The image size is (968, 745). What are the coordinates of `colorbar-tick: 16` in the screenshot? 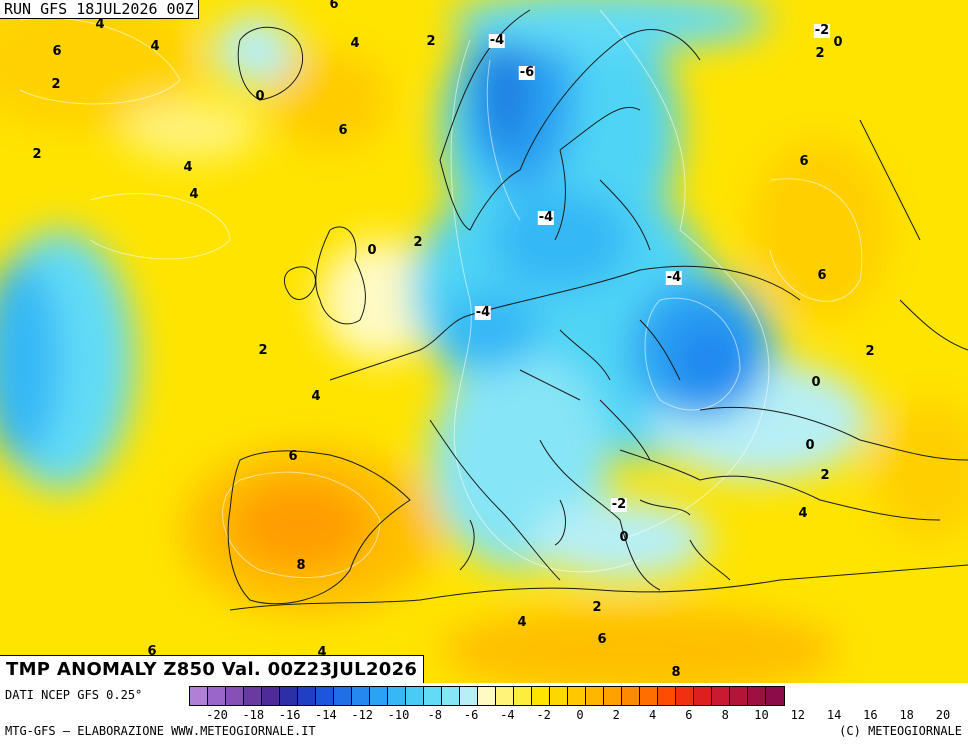 It's located at (870, 715).